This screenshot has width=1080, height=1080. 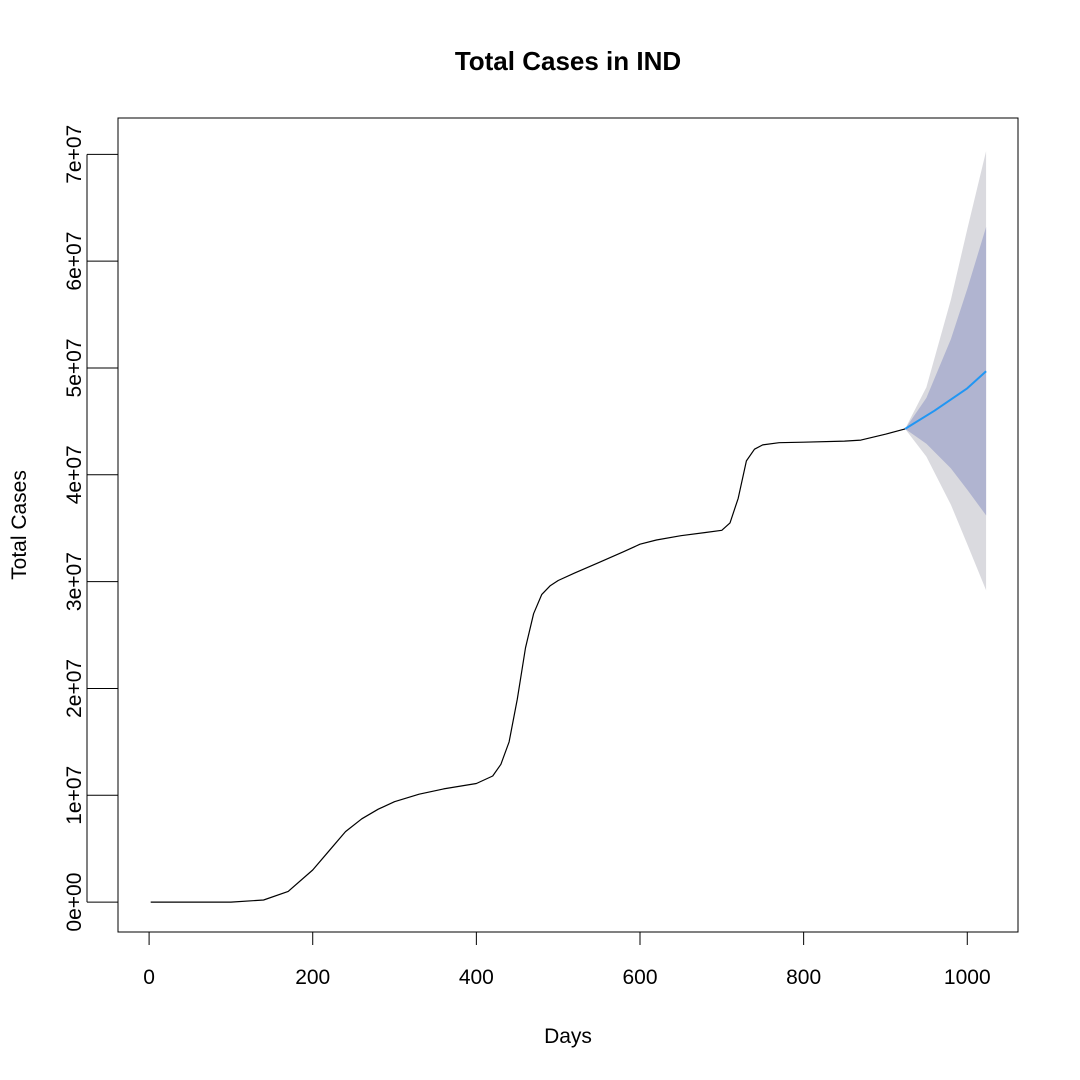 I want to click on x-axis: 0 200 400 600 800 1000, so click(x=567, y=960).